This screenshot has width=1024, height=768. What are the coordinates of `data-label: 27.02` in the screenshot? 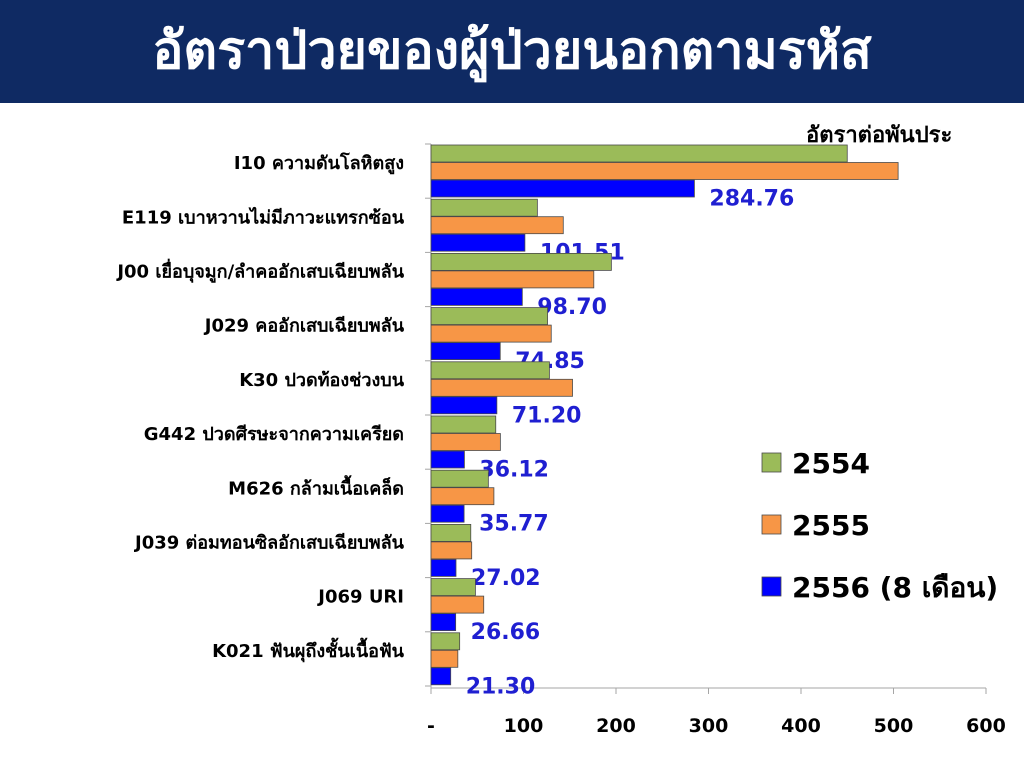 It's located at (506, 578).